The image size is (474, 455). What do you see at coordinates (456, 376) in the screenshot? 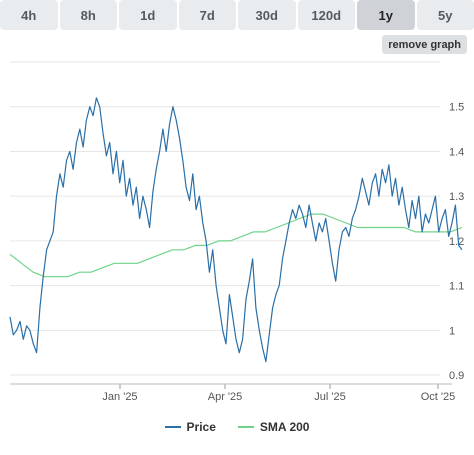
I see `y-tick-label: 0.9` at bounding box center [456, 376].